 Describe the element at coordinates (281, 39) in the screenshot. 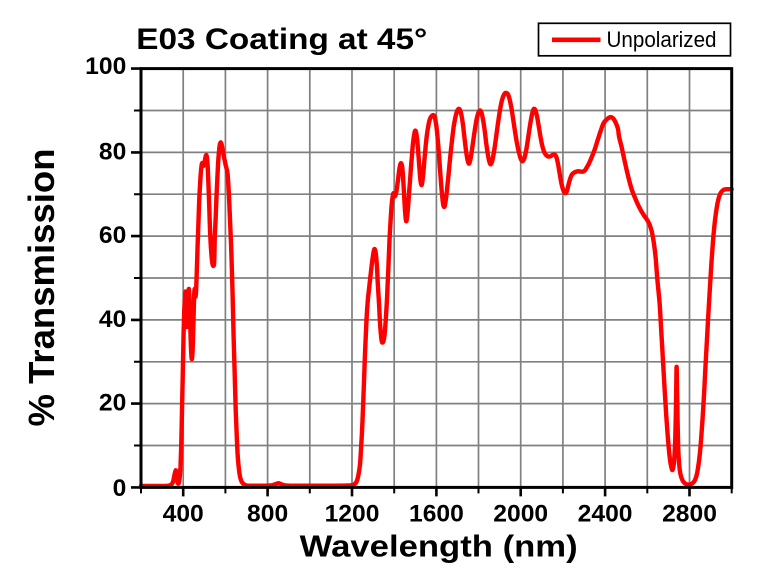

I see `svg-text: E03 Coating at 45°` at that location.